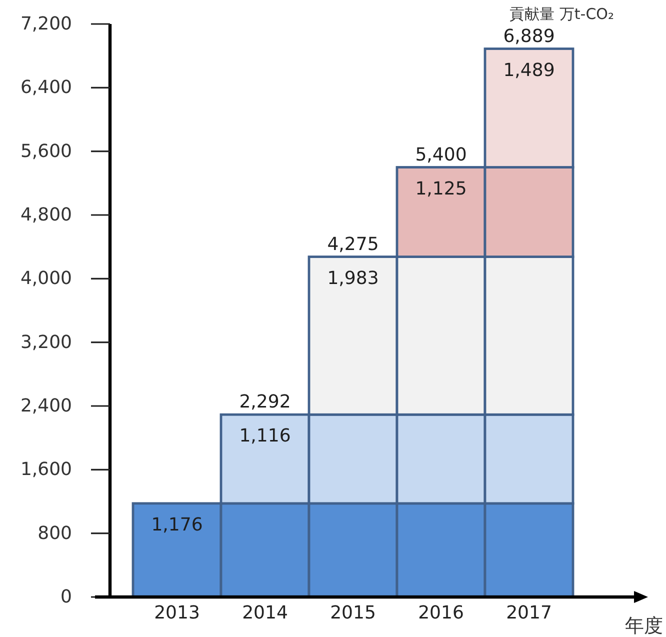 The height and width of the screenshot is (637, 666). Describe the element at coordinates (353, 613) in the screenshot. I see `x-tick-label: 2015` at that location.